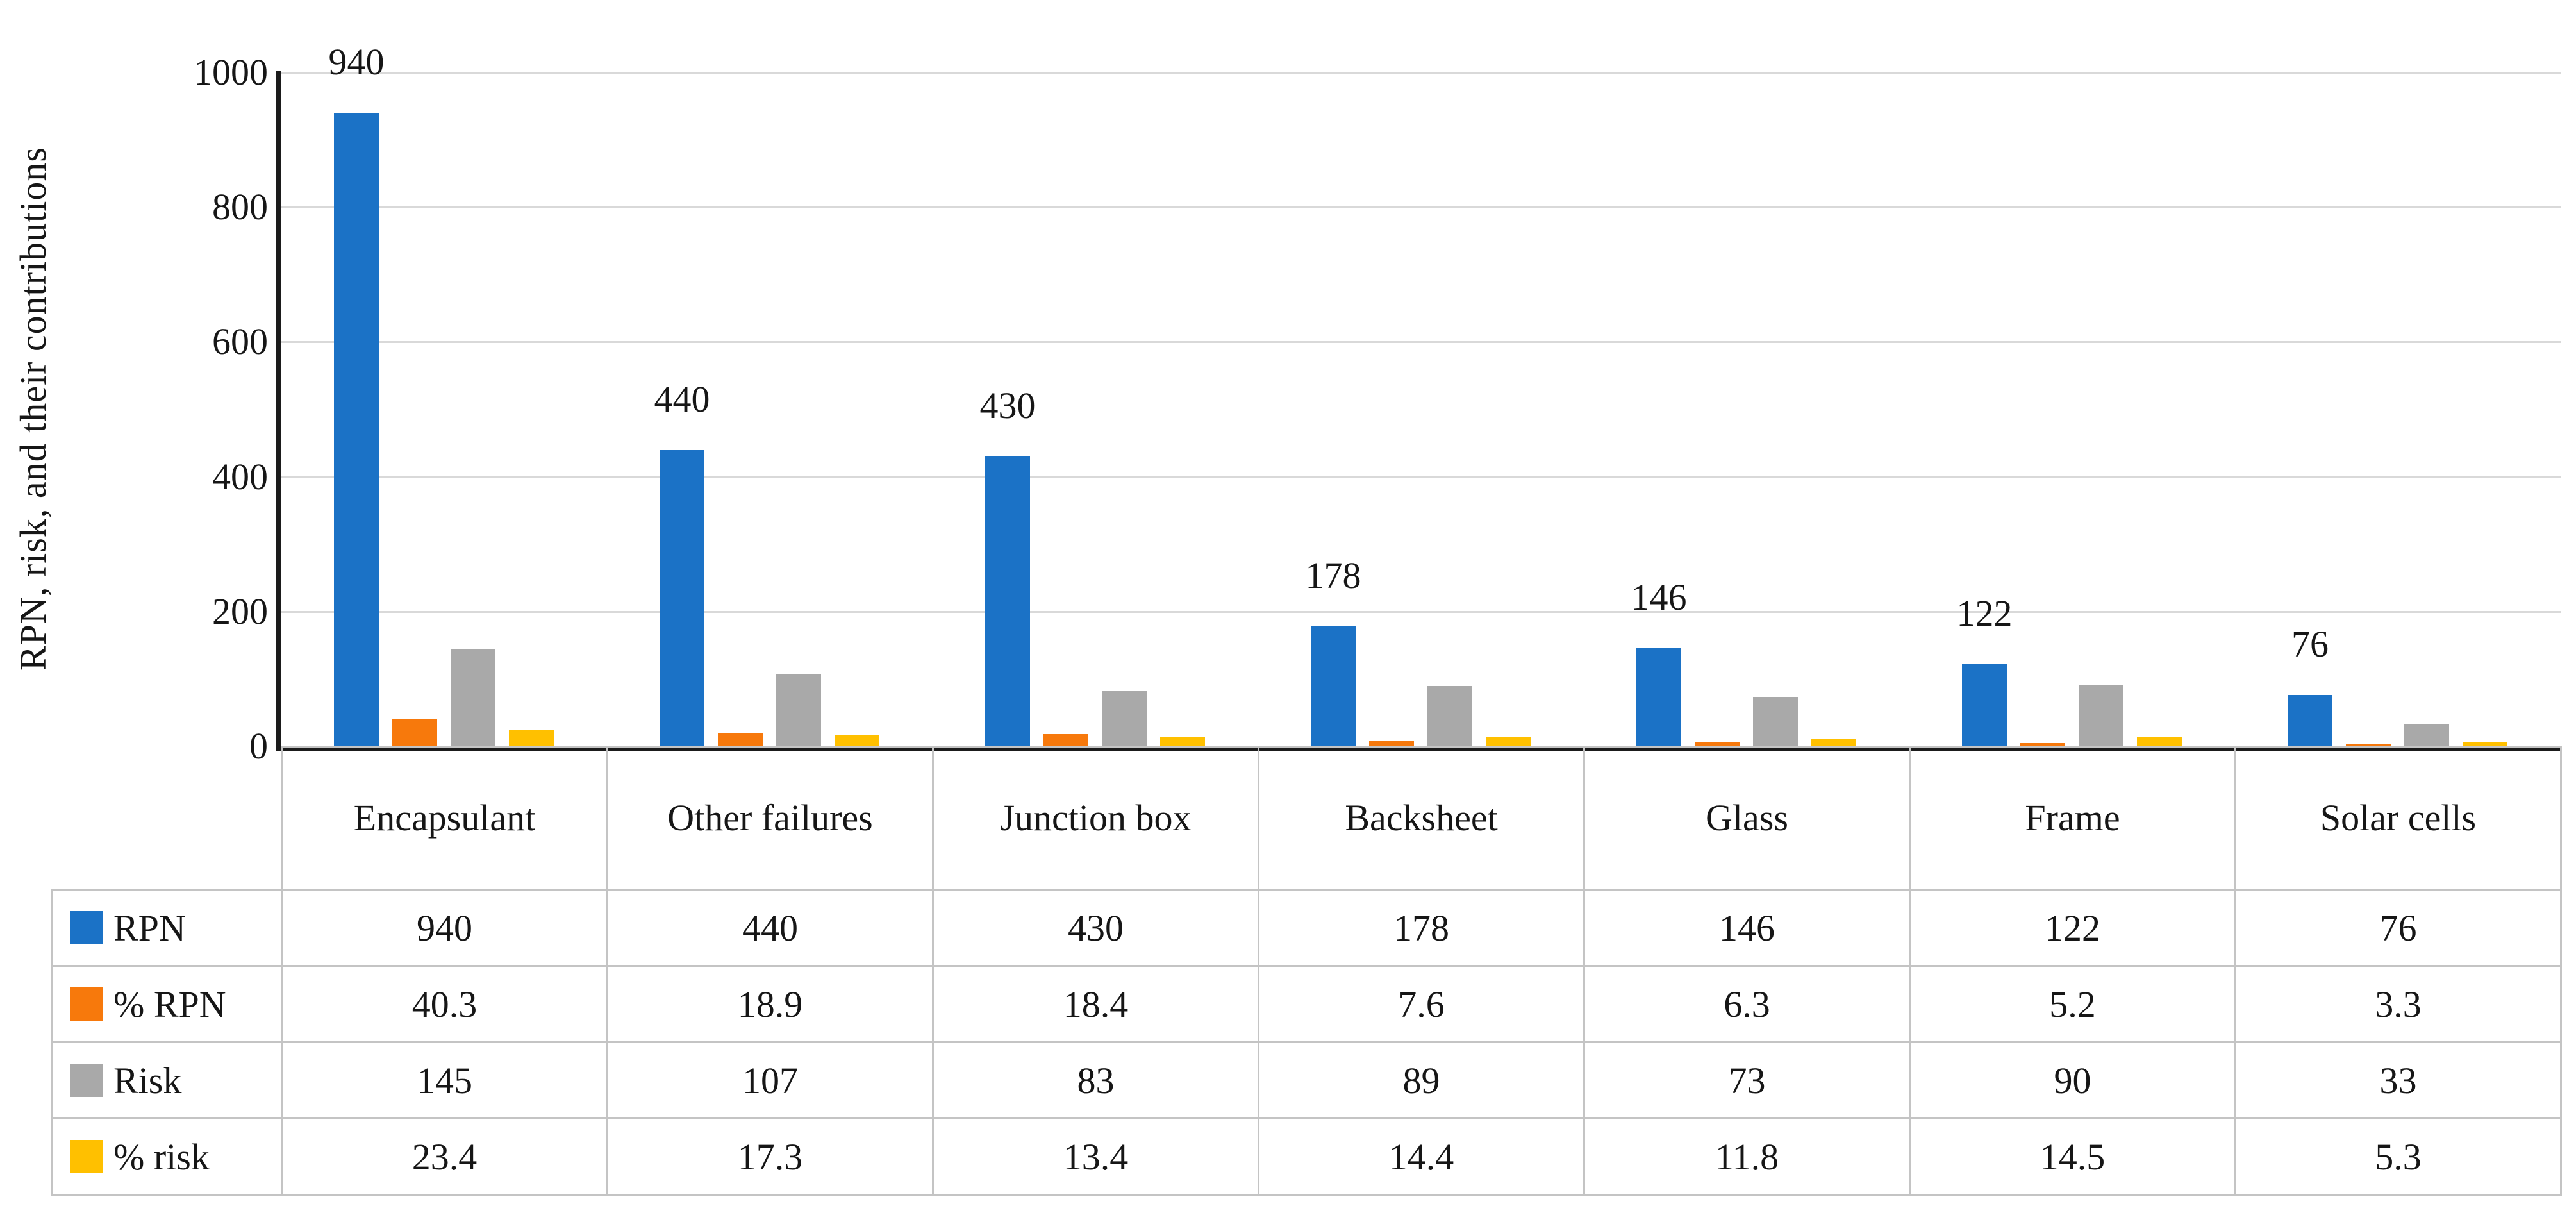 The image size is (2576, 1222). I want to click on legend-cell-pct-rpn: % RPN, so click(167, 1004).